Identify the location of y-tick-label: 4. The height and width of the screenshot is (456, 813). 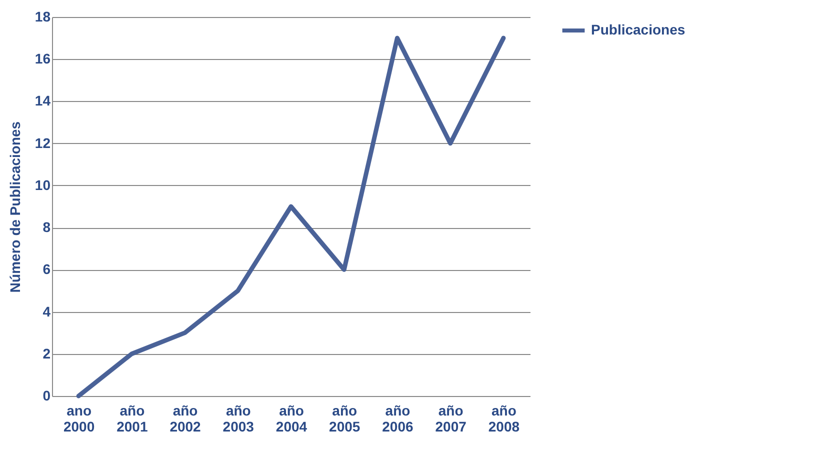
(46, 311).